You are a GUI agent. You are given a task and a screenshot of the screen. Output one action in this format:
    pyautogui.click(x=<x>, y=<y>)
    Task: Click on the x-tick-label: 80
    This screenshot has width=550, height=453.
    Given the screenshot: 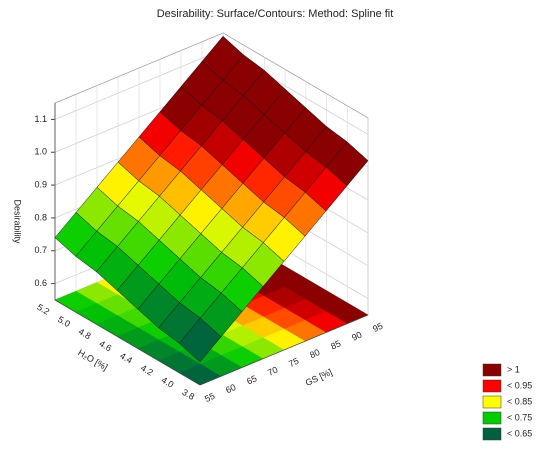 What is the action you would take?
    pyautogui.click(x=314, y=353)
    